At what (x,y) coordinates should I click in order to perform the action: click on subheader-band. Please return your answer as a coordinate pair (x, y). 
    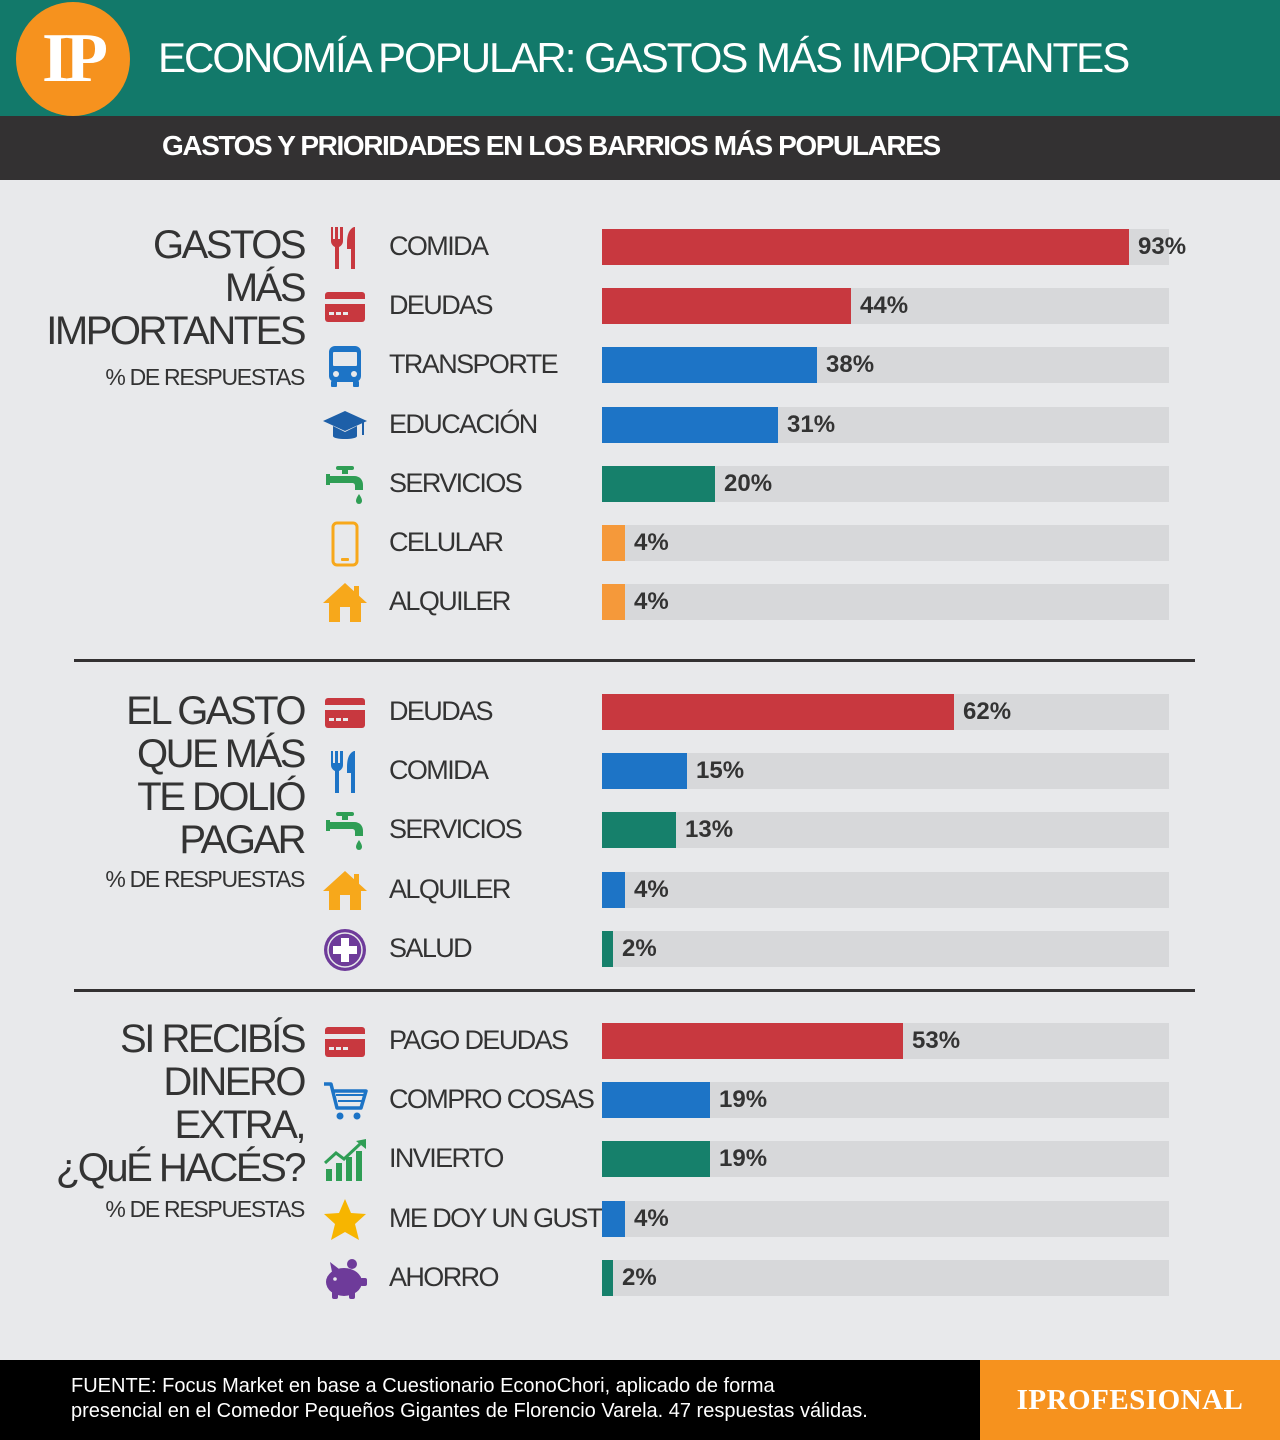
    Looking at the image, I should click on (640, 148).